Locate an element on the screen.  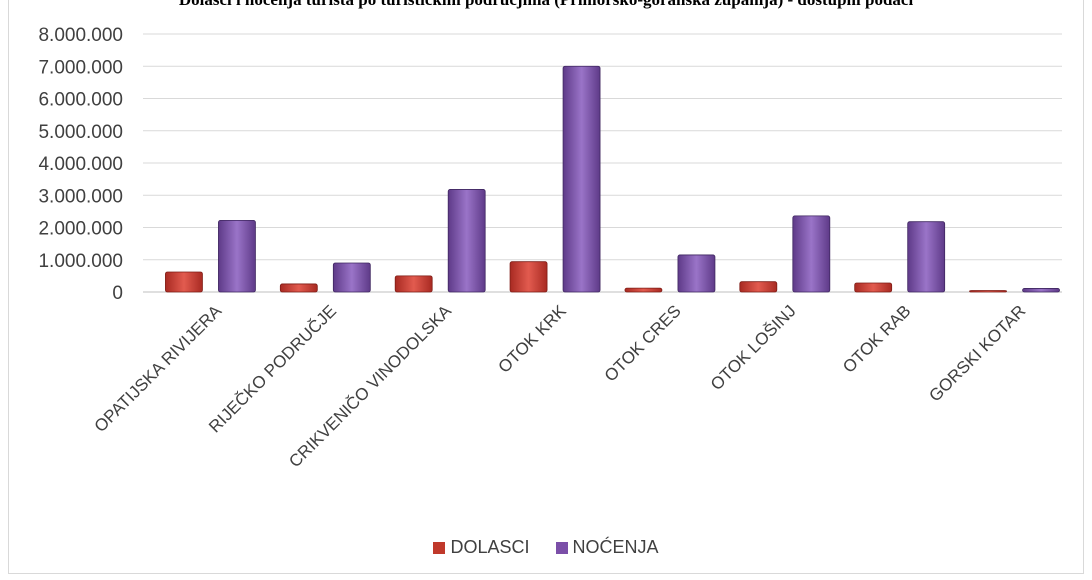
y-tick-label: 6.000.000 is located at coordinates (80, 100).